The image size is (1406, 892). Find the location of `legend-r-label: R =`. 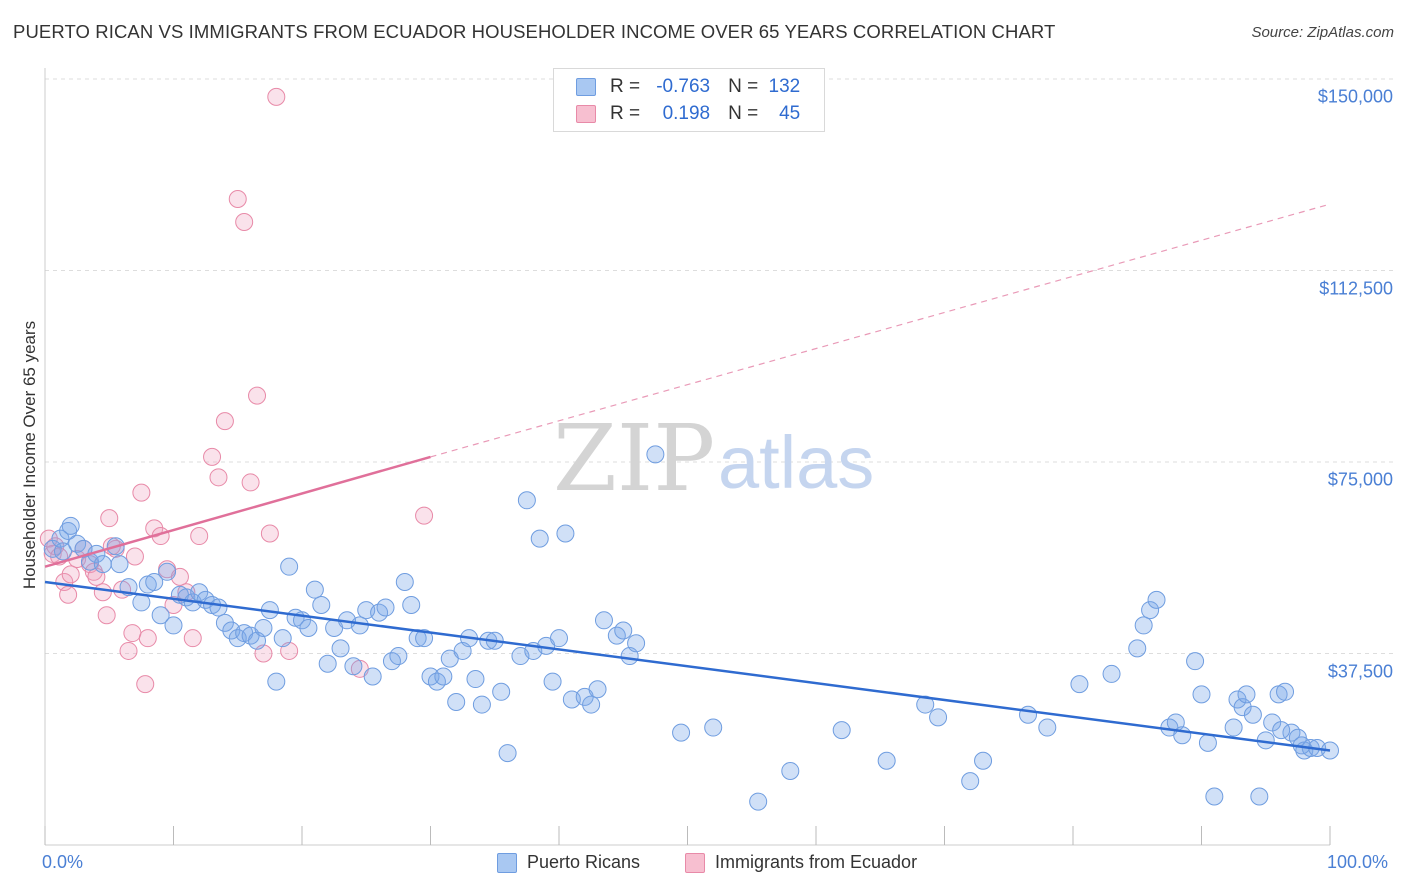

legend-r-label: R = is located at coordinates (625, 113).